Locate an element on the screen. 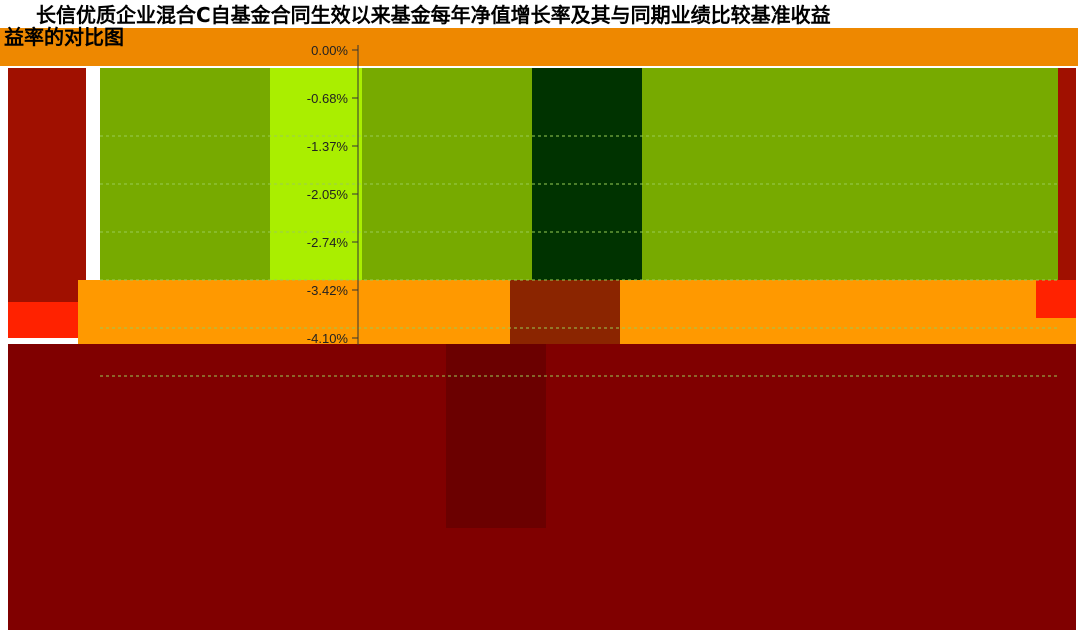 Image resolution: width=1078 pixels, height=630 pixels. y-tick-label: -3.42% is located at coordinates (328, 290).